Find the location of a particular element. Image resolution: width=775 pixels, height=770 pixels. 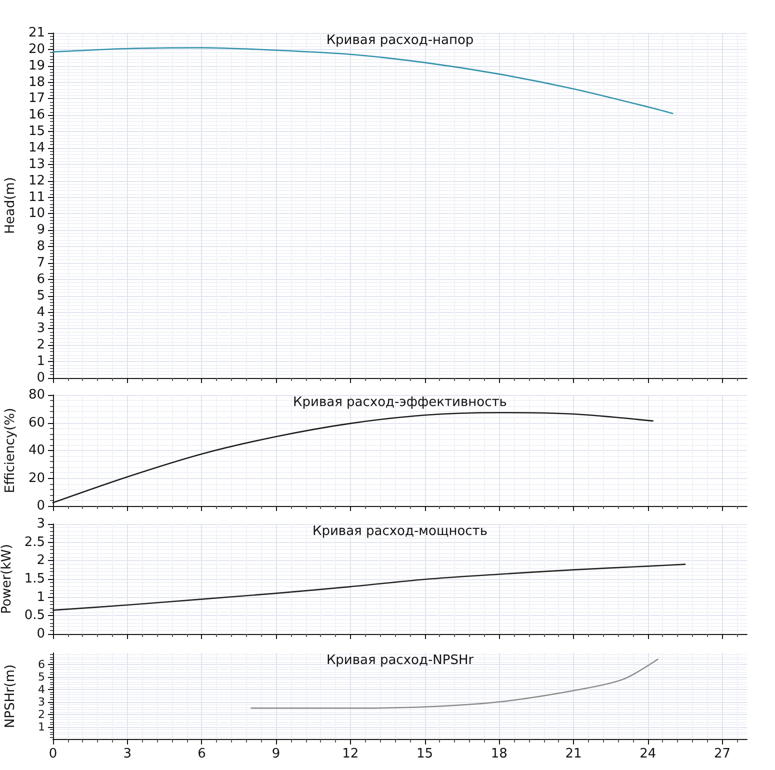

y-tick-label: 7 is located at coordinates (40, 263).